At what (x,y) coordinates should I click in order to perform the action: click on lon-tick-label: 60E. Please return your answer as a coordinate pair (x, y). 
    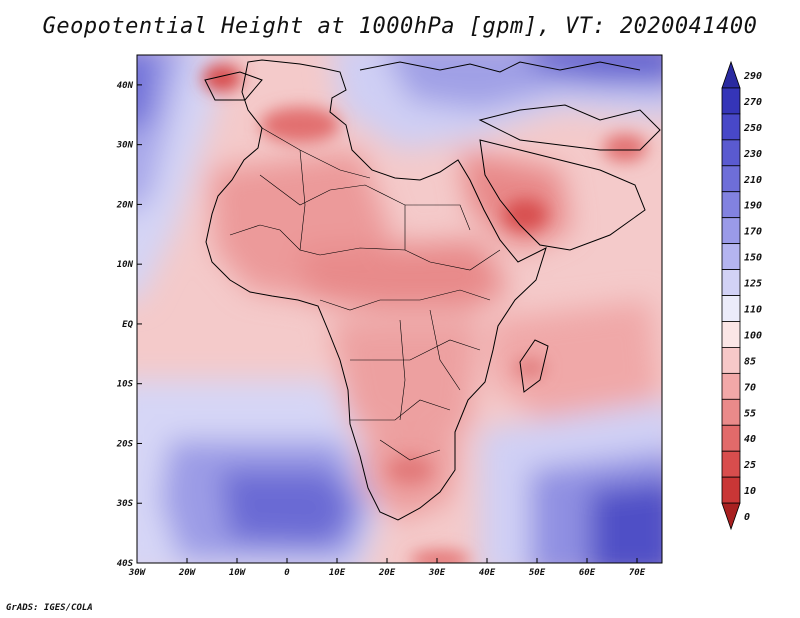
    Looking at the image, I should click on (587, 573).